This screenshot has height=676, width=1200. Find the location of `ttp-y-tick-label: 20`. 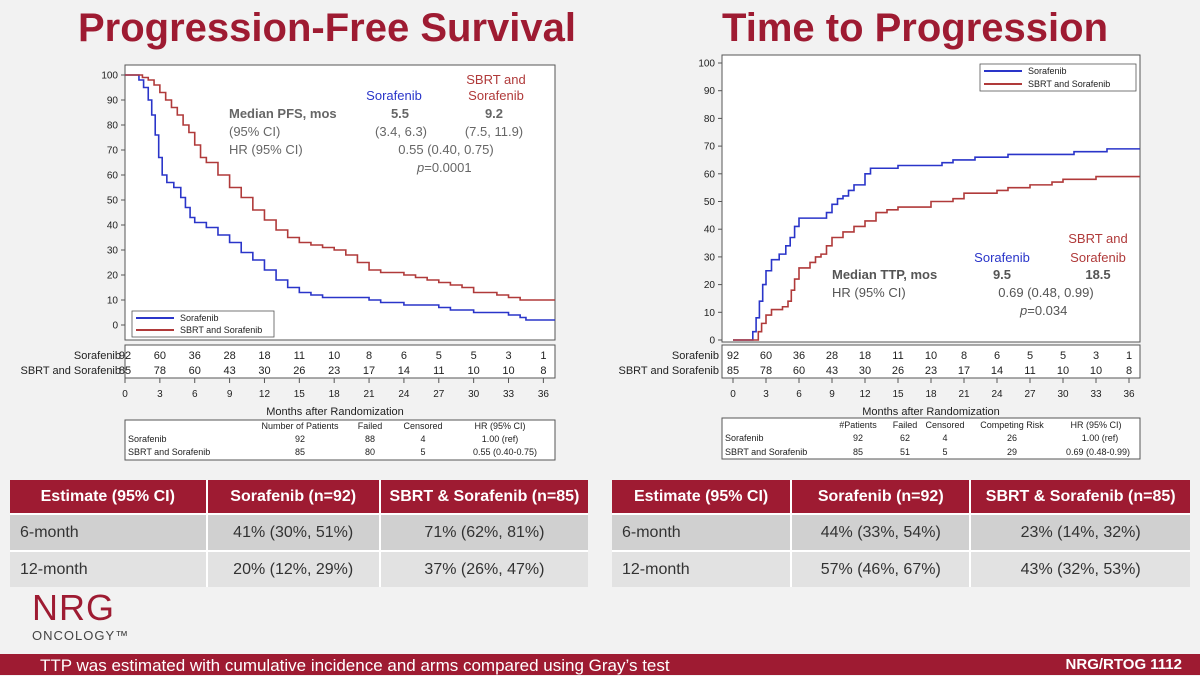

ttp-y-tick-label: 20 is located at coordinates (710, 285).